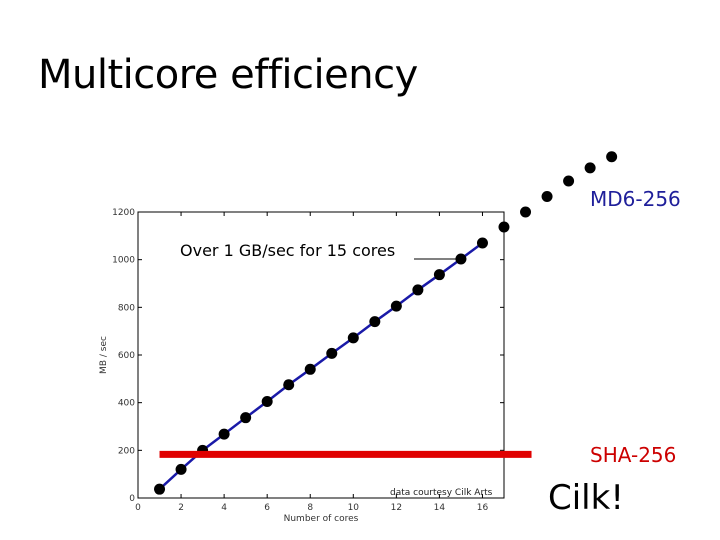  What do you see at coordinates (123, 213) in the screenshot?
I see `y-tick-label: 1200` at bounding box center [123, 213].